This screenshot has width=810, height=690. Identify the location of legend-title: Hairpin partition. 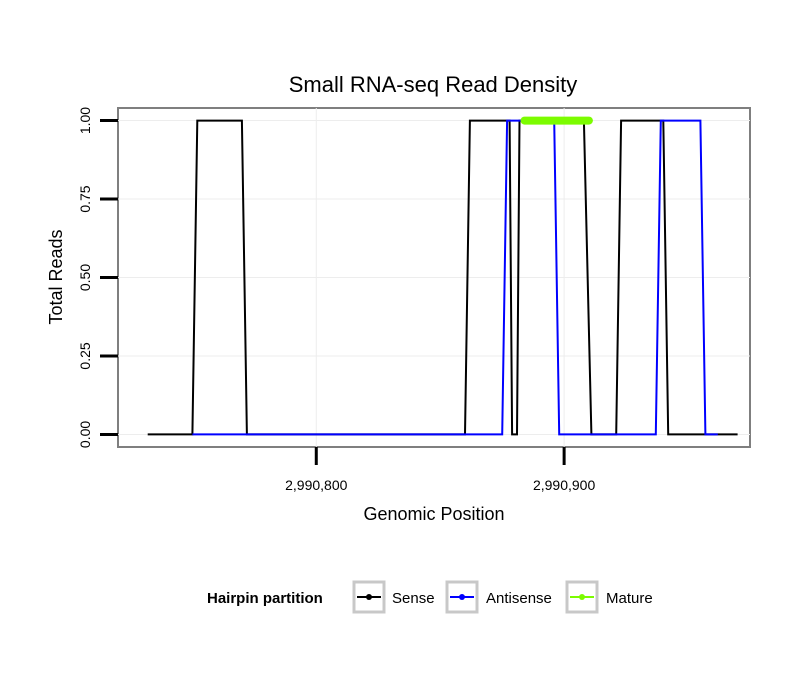
(265, 598).